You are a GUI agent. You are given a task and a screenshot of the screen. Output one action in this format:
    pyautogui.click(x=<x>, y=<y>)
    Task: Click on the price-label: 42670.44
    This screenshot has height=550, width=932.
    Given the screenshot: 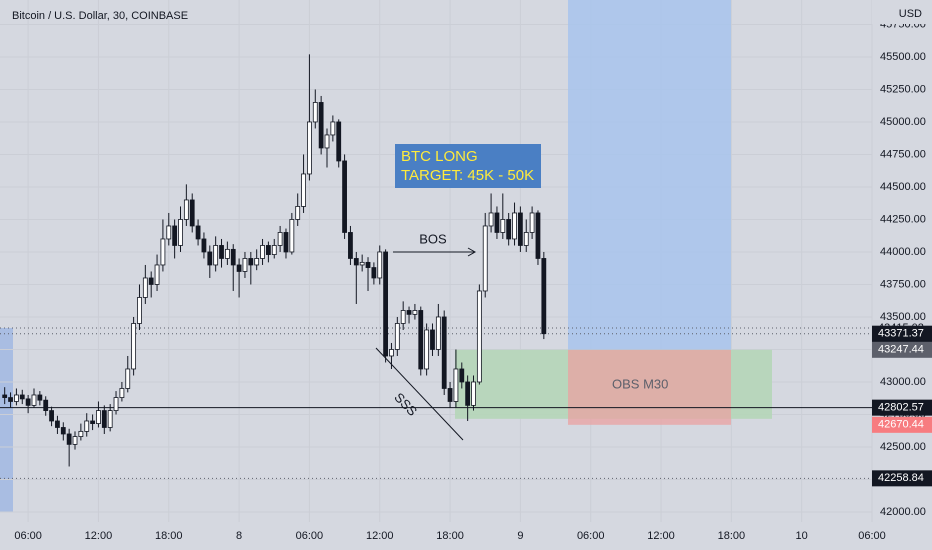 What is the action you would take?
    pyautogui.click(x=901, y=425)
    